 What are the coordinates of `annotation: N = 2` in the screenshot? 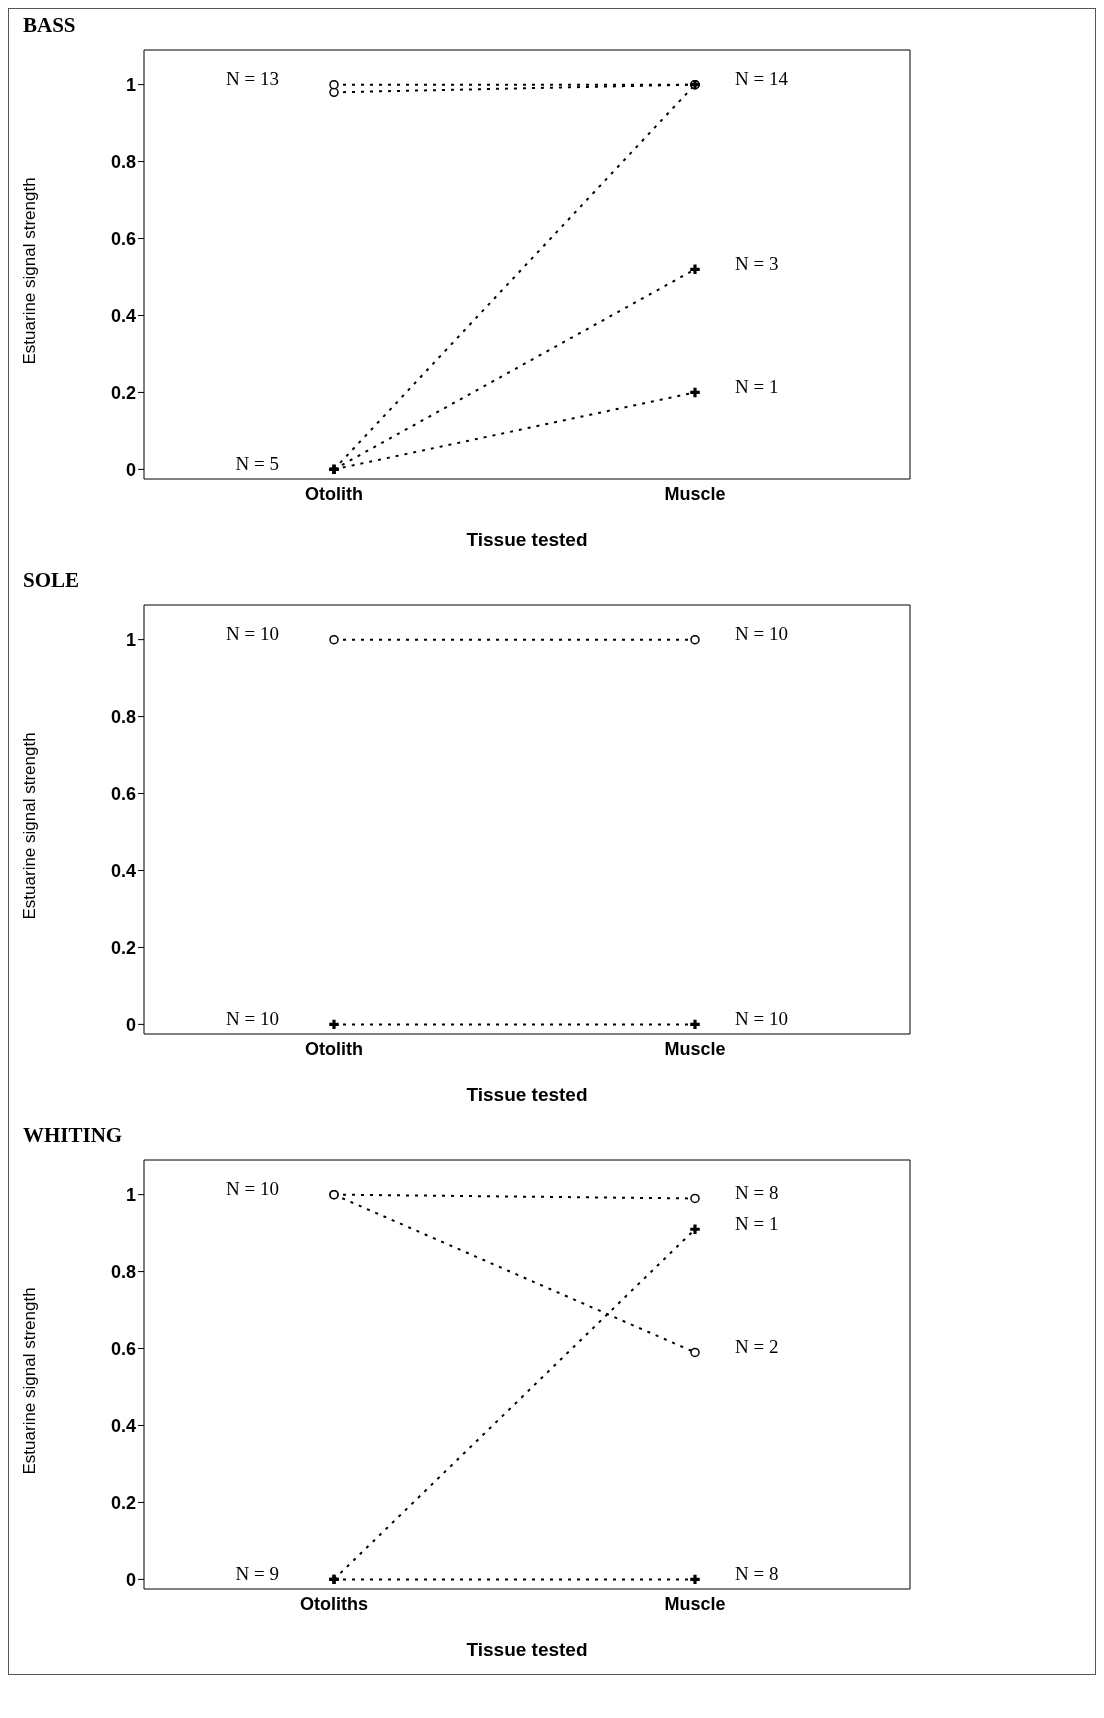 It's located at (757, 1347).